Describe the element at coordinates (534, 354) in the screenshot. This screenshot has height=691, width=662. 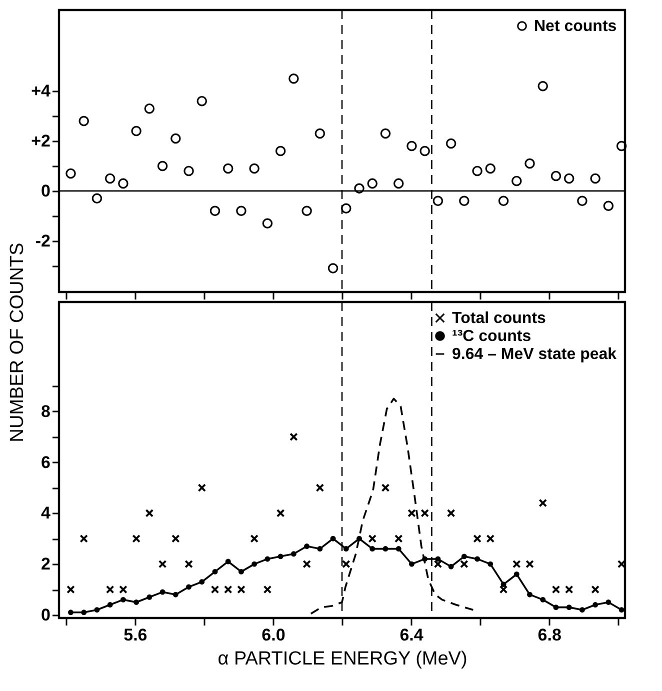
I see `legend-label: 9.64 – MeV state peak` at that location.